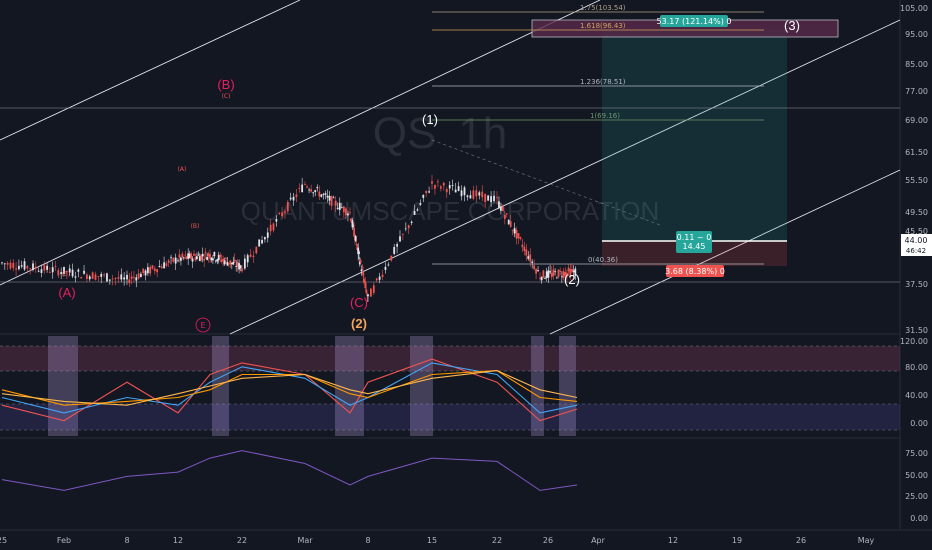 The width and height of the screenshot is (932, 550). I want to click on wave-label-A: (A), so click(66, 292).